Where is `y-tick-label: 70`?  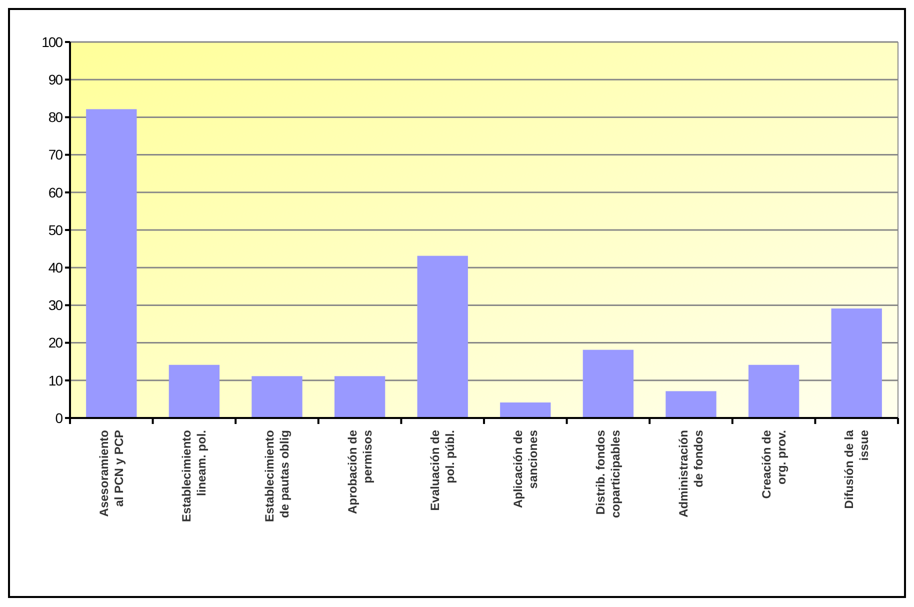 y-tick-label: 70 is located at coordinates (56, 154).